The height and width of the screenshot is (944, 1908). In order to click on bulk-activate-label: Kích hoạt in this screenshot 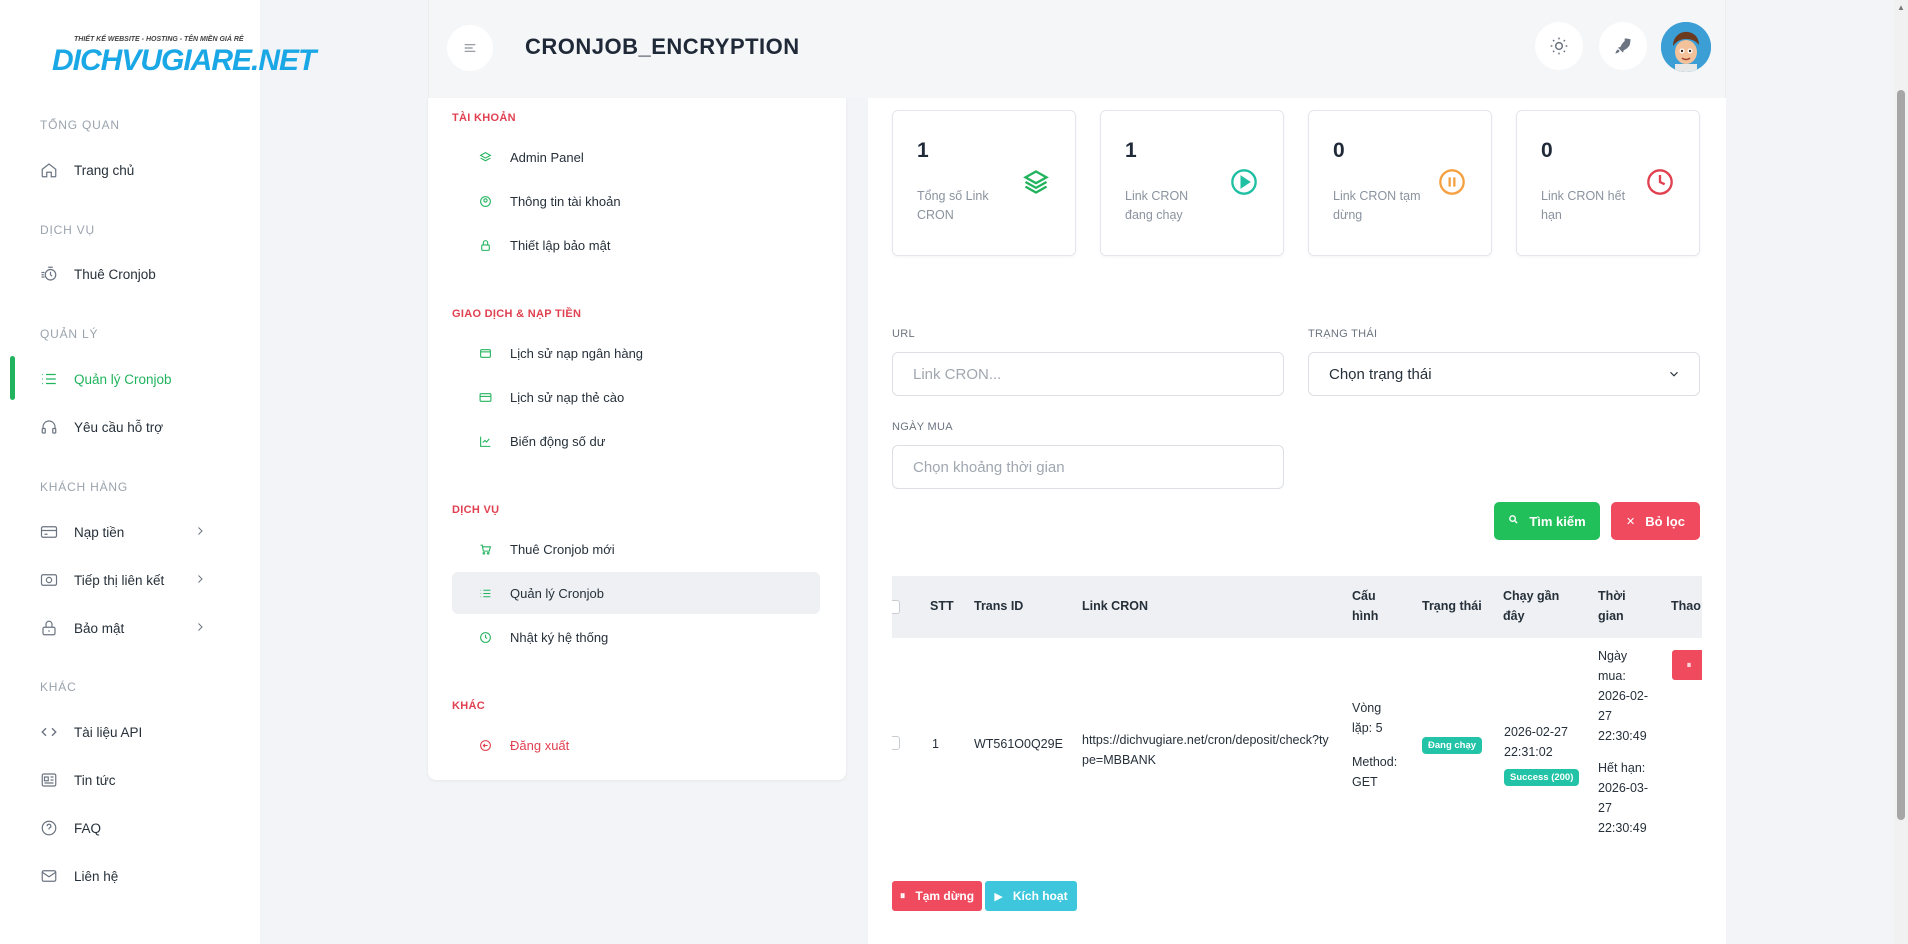, I will do `click(1040, 896)`.